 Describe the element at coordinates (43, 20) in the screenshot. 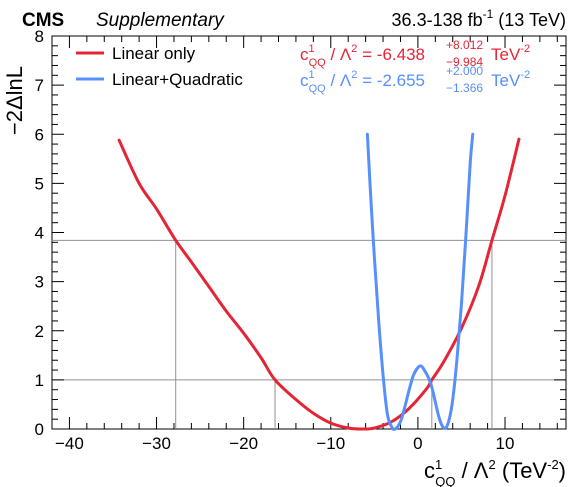

I see `experiment-label: CMS` at that location.